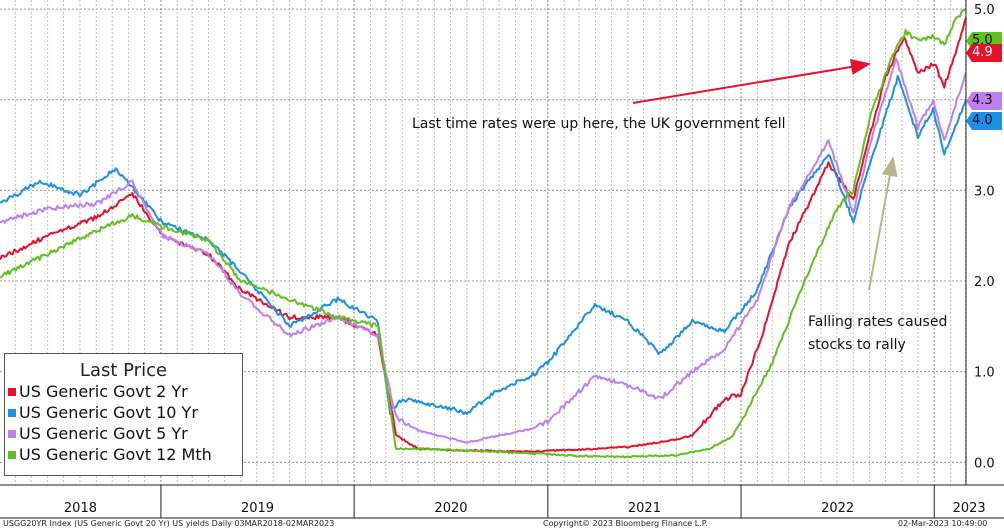 The width and height of the screenshot is (1004, 531). Describe the element at coordinates (984, 191) in the screenshot. I see `y-tick-label: 3.0` at that location.